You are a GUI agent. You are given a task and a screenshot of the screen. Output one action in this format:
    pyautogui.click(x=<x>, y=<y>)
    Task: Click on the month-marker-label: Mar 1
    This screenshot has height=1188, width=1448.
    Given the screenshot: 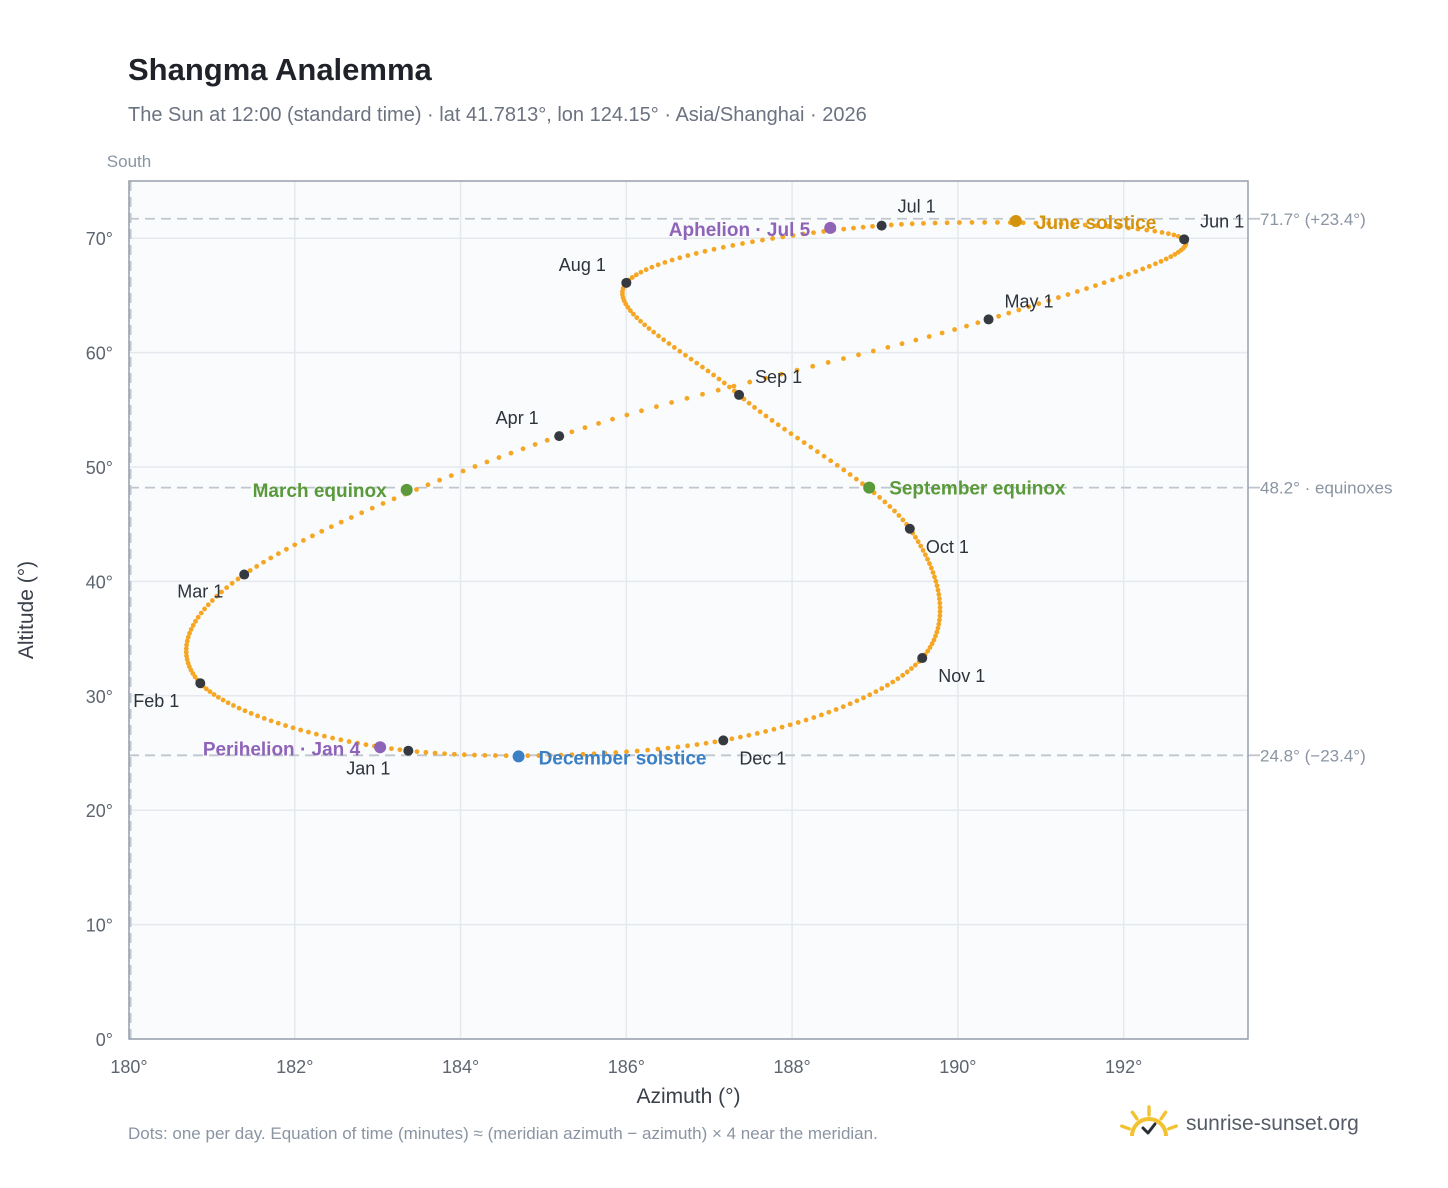 What is the action you would take?
    pyautogui.click(x=200, y=592)
    